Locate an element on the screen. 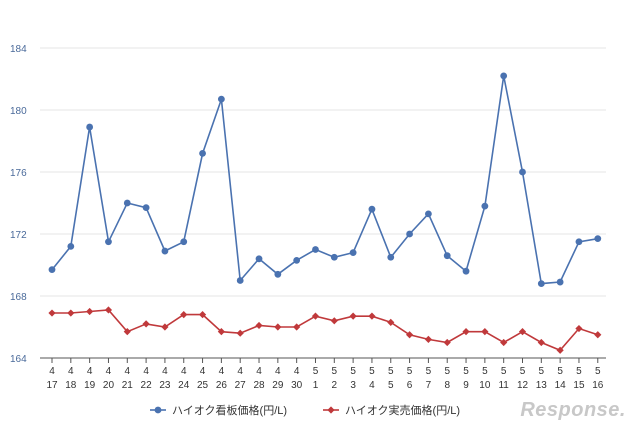  x-tick-label-day: 14 is located at coordinates (561, 385).